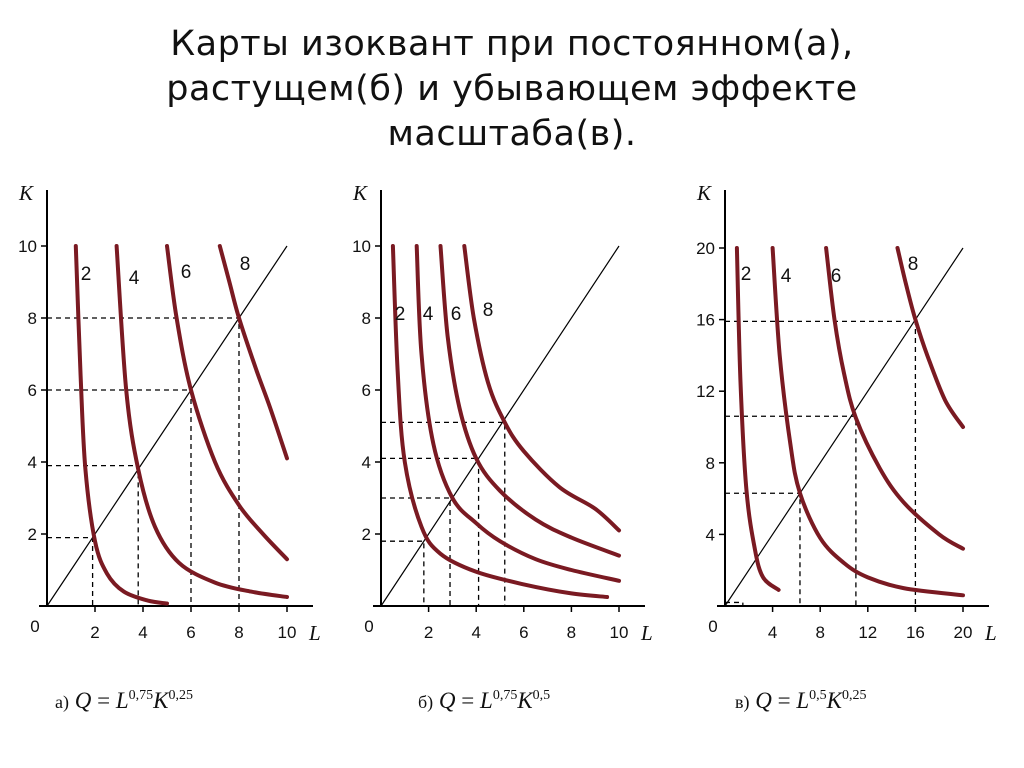  What do you see at coordinates (541, 695) in the screenshot?
I see `formula-exp-k: 0,5` at bounding box center [541, 695].